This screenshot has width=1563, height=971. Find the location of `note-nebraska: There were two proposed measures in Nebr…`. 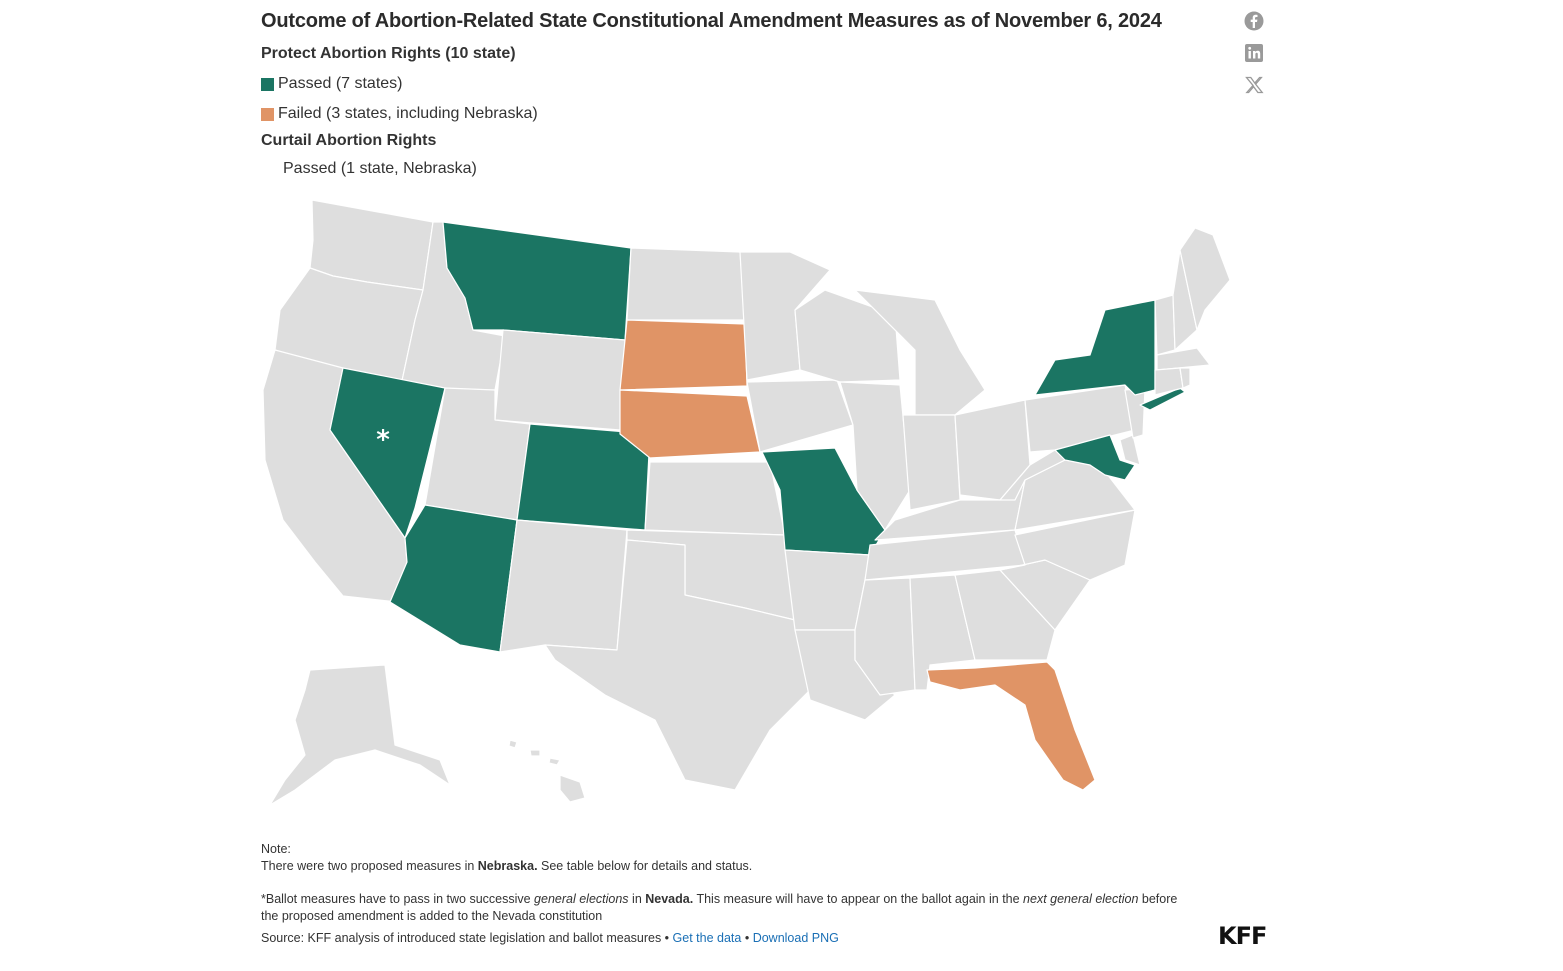

note-nebraska: There were two proposed measures in Nebr… is located at coordinates (726, 866).